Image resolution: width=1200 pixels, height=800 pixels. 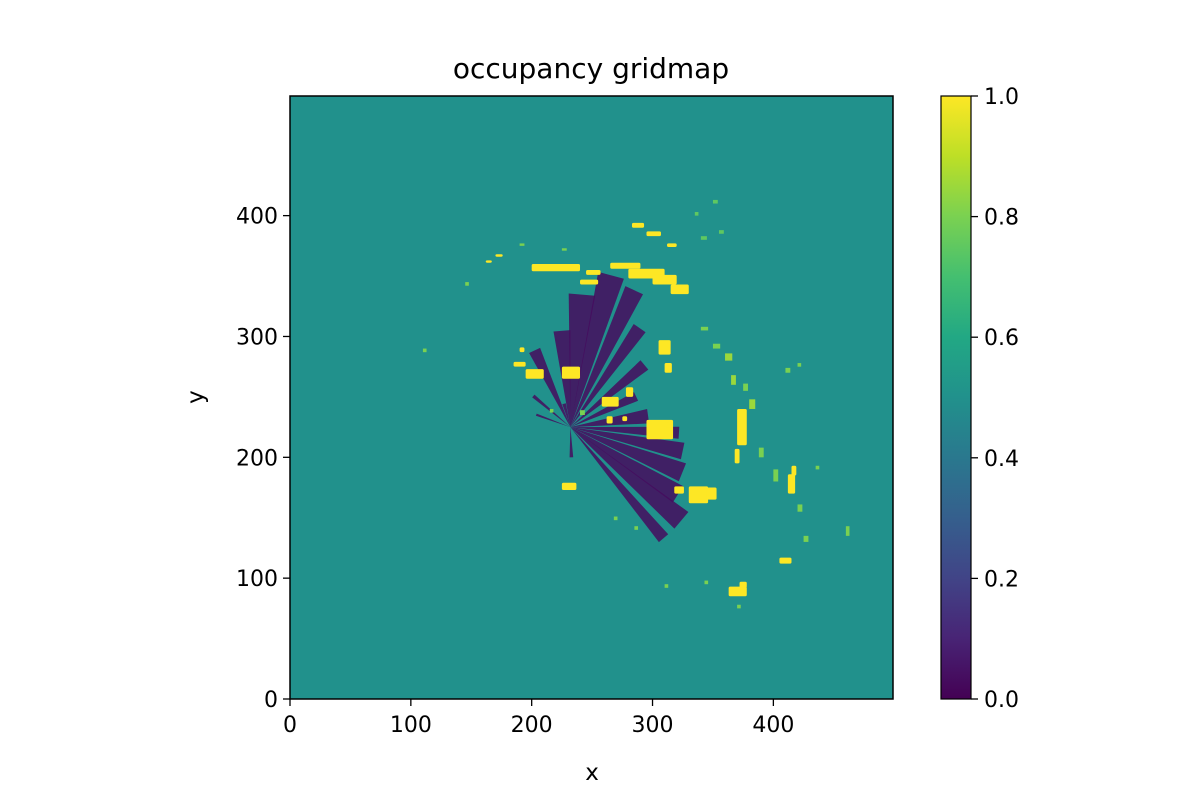 What do you see at coordinates (257, 337) in the screenshot?
I see `y-tick-label: 300` at bounding box center [257, 337].